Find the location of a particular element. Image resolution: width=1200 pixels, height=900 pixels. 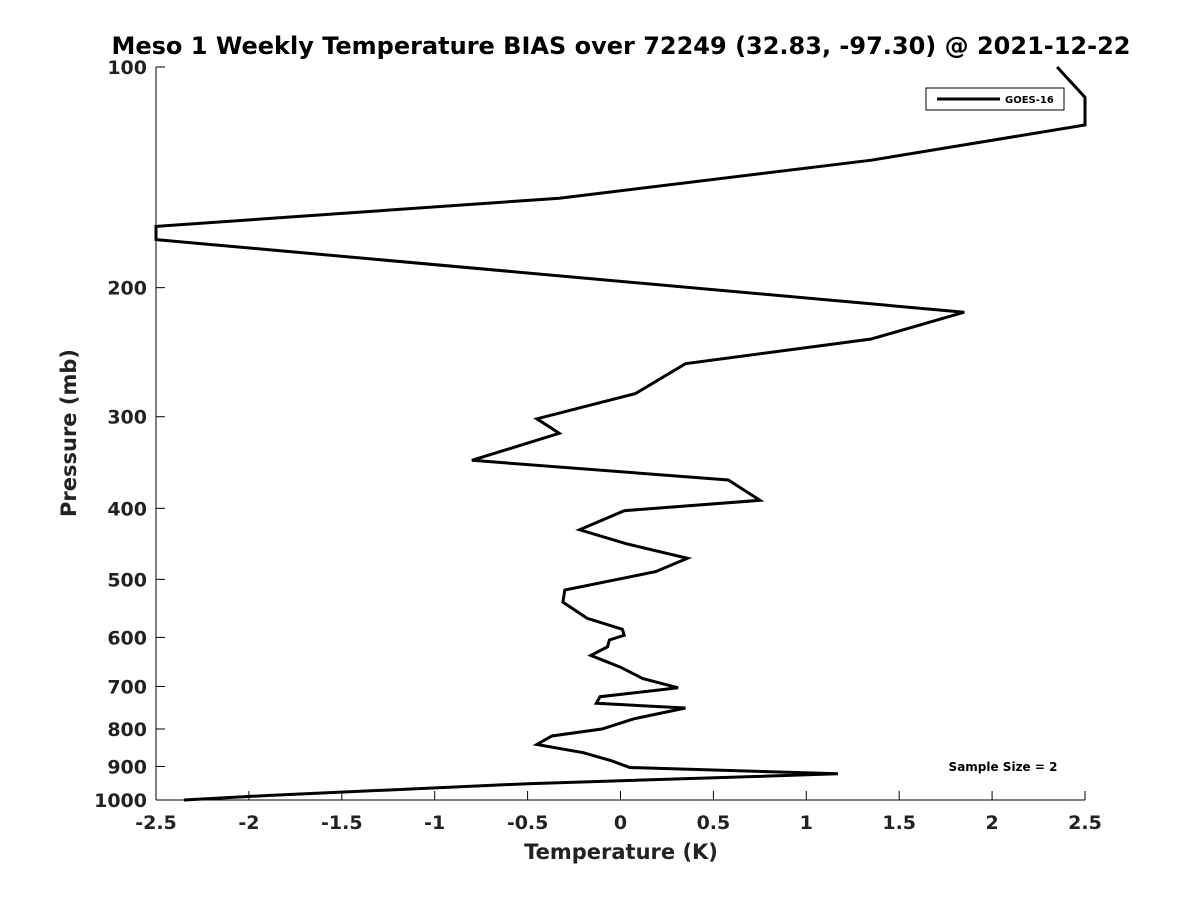

y-tick-label: 100 is located at coordinates (127, 68).